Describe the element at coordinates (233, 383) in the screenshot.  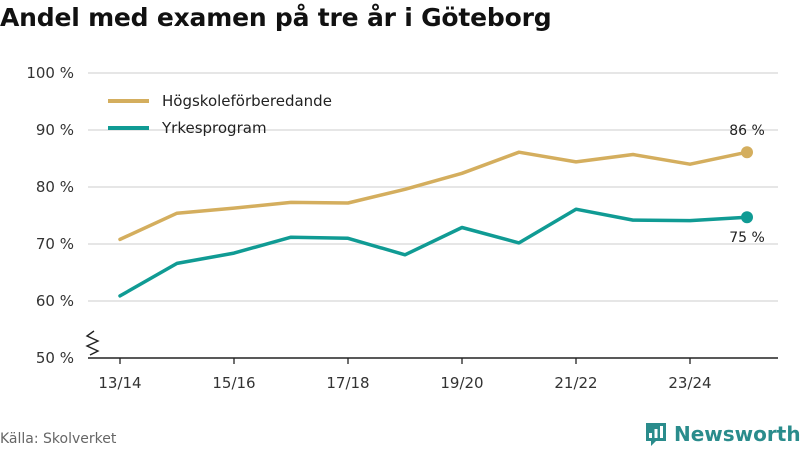
I see `x-tick-label: 15/16` at that location.